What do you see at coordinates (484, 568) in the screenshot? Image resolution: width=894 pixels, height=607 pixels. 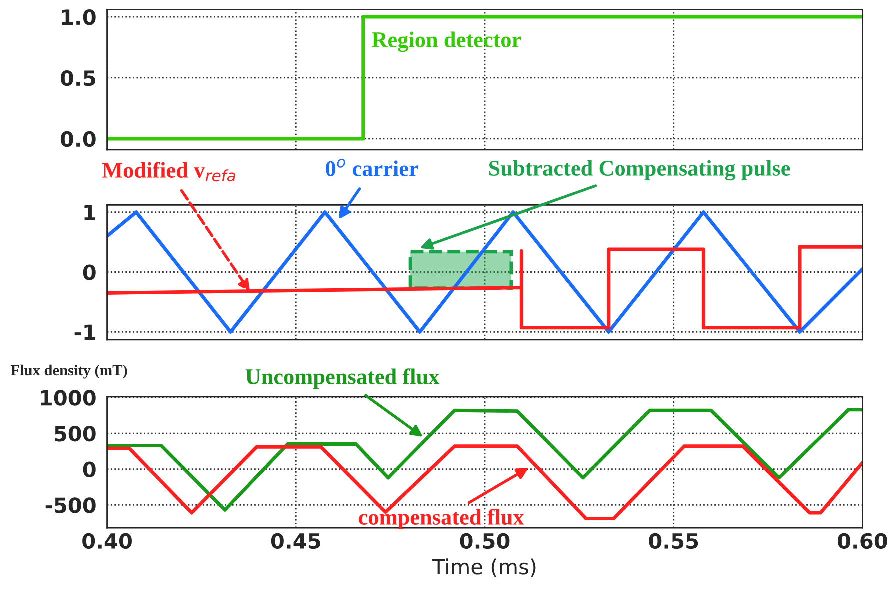 I see `x-axis-title: Time (ms)` at bounding box center [484, 568].